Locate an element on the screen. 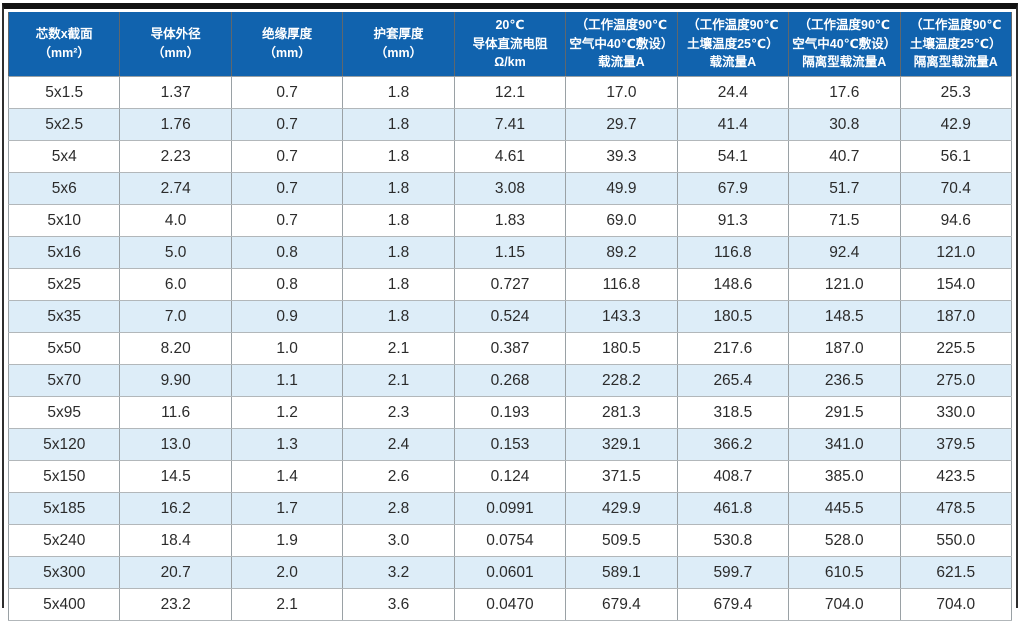 This screenshot has height=621, width=1020. table-cell: 42.9 is located at coordinates (955, 124).